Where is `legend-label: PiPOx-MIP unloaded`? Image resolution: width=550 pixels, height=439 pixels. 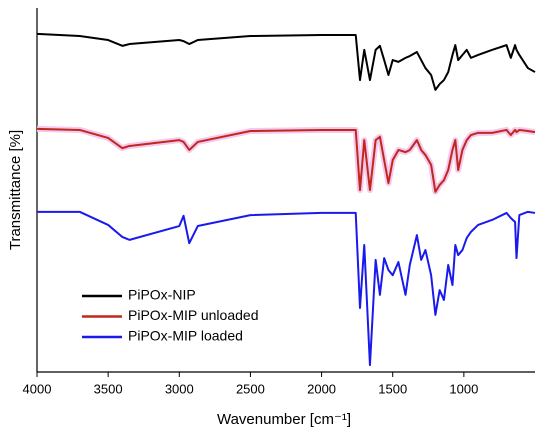 legend-label: PiPOx-MIP unloaded is located at coordinates (193, 315).